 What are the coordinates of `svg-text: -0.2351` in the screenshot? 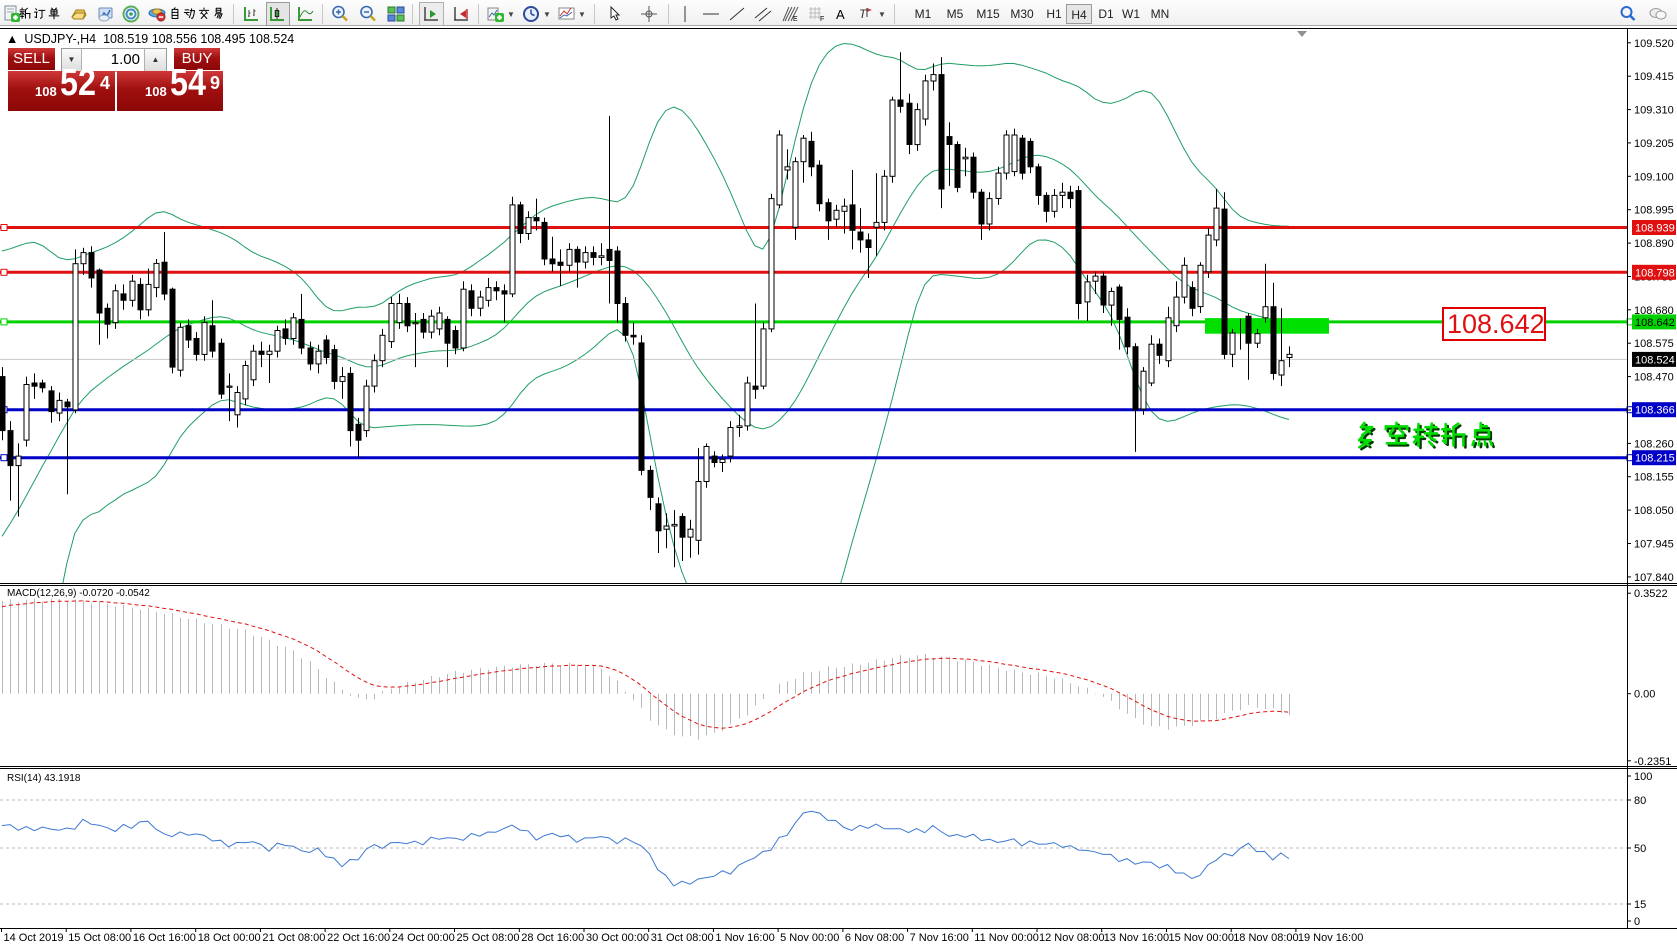 It's located at (1652, 762).